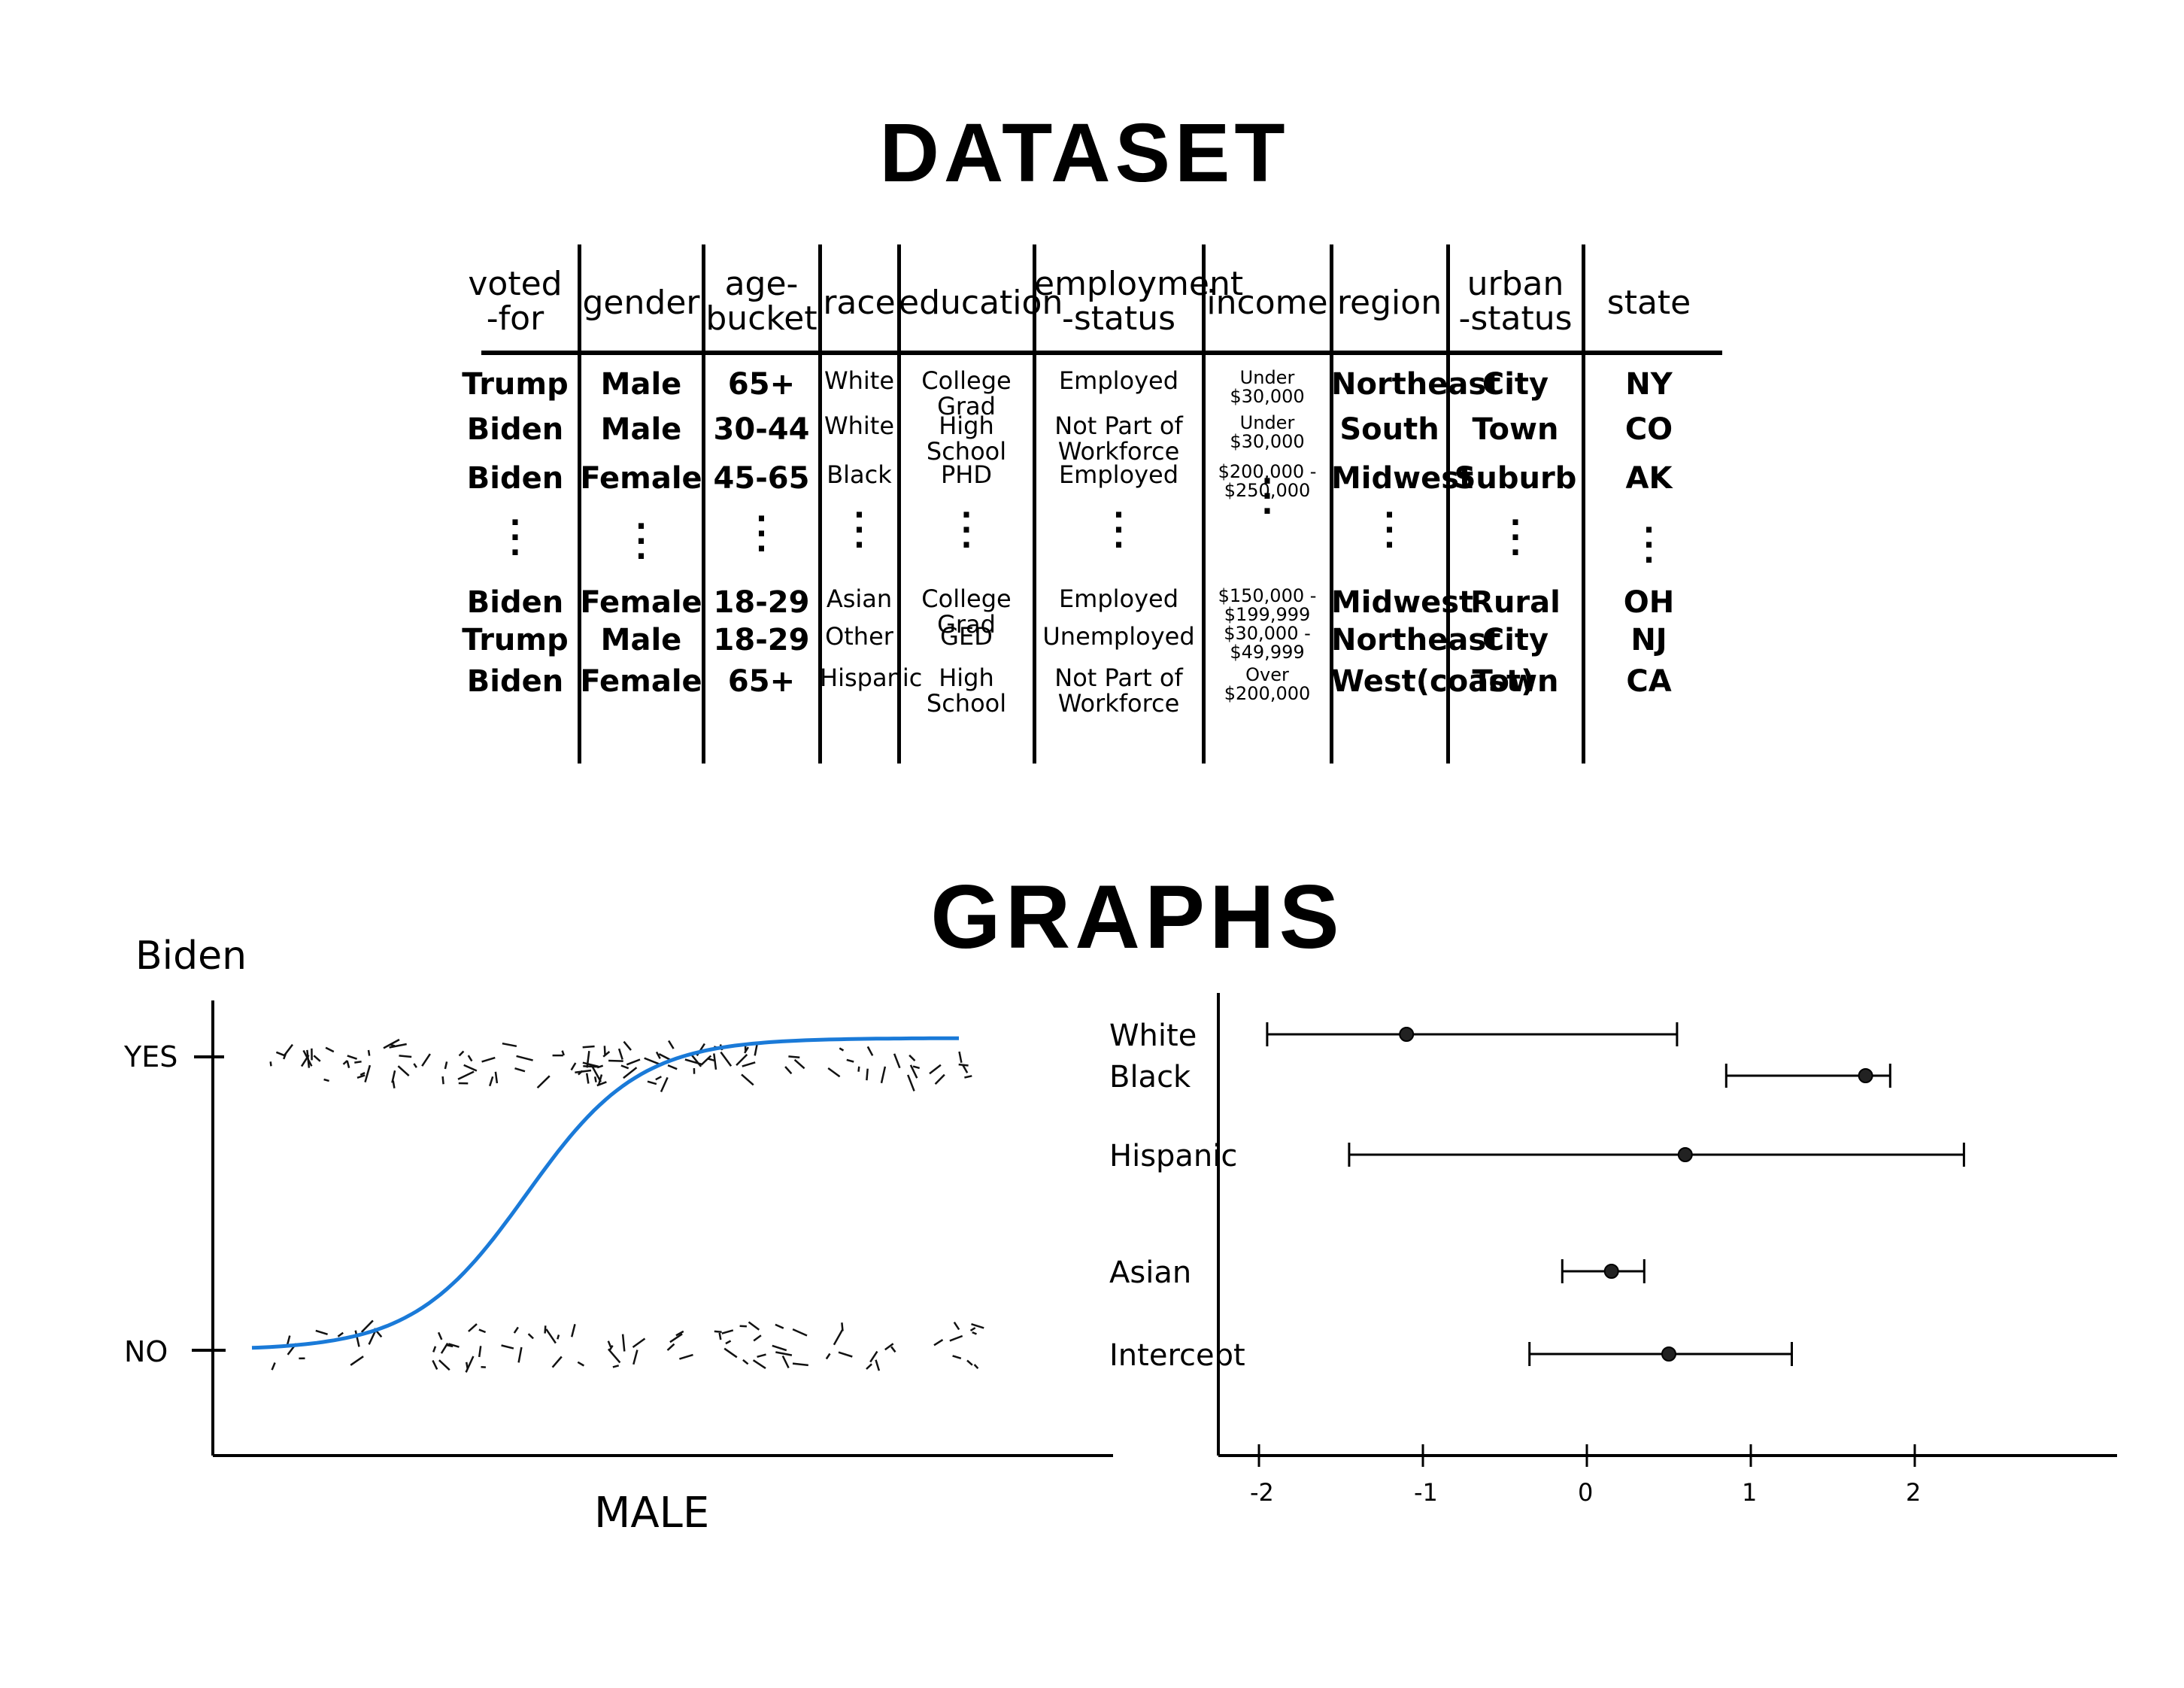 The image size is (2184, 1688). What do you see at coordinates (1649, 303) in the screenshot?
I see `table-header-cell: state` at bounding box center [1649, 303].